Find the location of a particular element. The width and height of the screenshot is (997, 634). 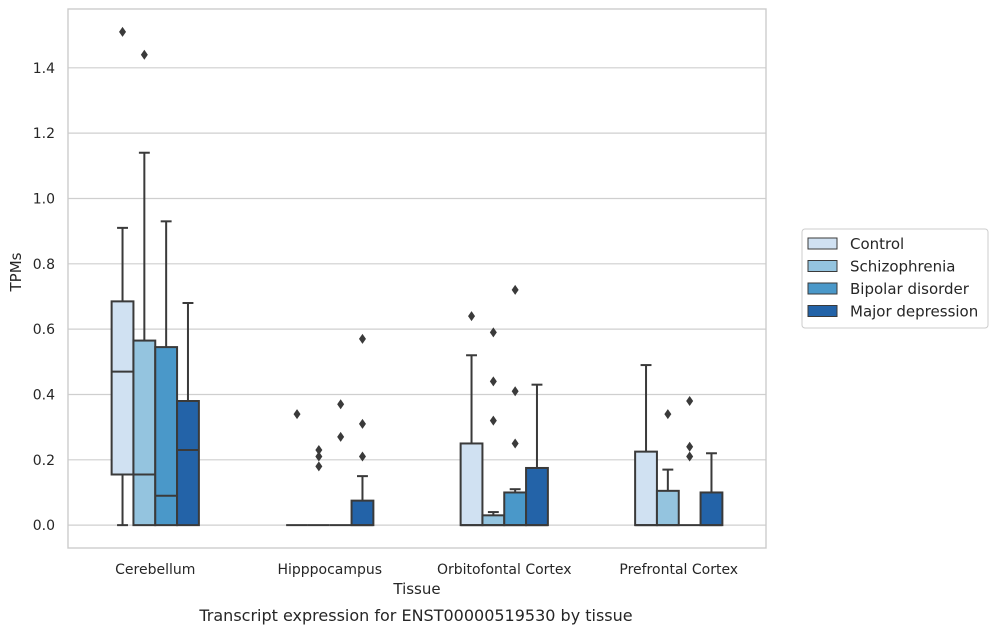

y-tick-label: 0.2 is located at coordinates (44, 461).